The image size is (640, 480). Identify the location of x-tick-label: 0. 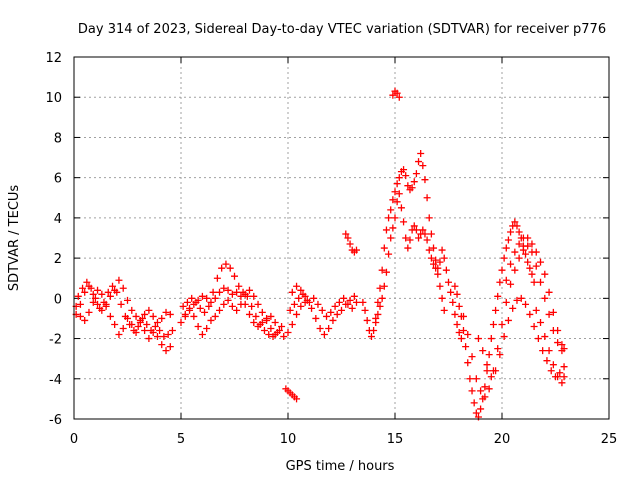
(74, 439).